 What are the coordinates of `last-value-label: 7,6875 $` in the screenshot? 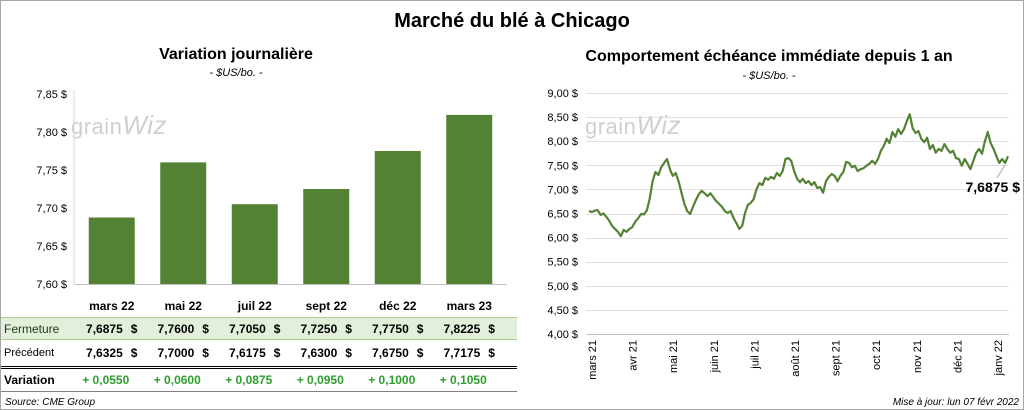 It's located at (993, 187).